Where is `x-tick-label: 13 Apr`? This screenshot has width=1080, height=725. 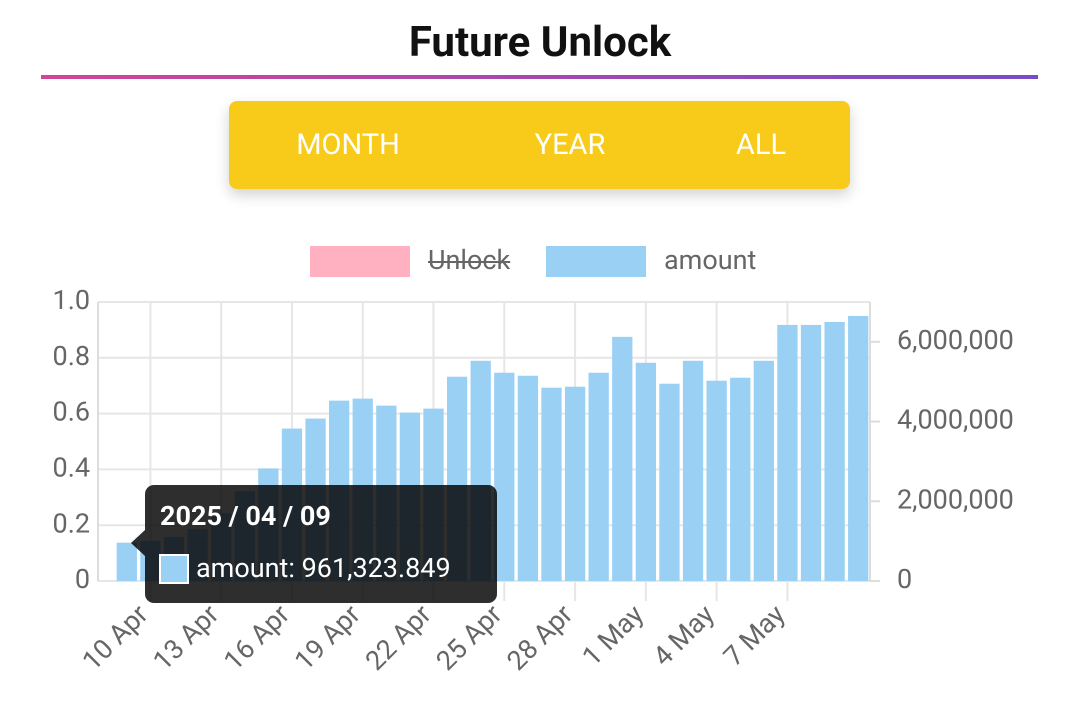 x-tick-label: 13 Apr is located at coordinates (186, 637).